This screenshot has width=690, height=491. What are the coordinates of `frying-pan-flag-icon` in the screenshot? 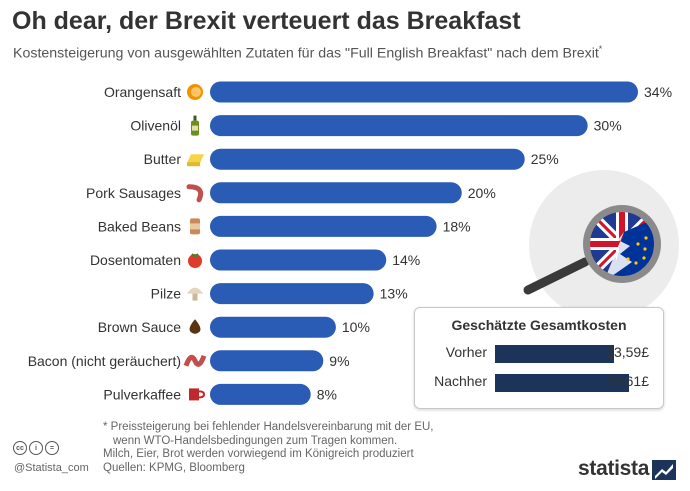 It's located at (601, 245).